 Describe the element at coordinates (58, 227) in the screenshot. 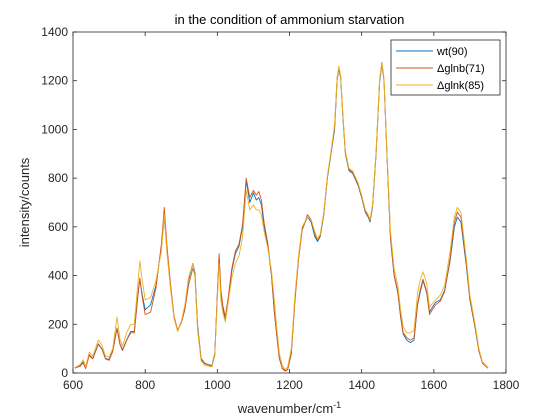

I see `y-tick-label: 600` at that location.